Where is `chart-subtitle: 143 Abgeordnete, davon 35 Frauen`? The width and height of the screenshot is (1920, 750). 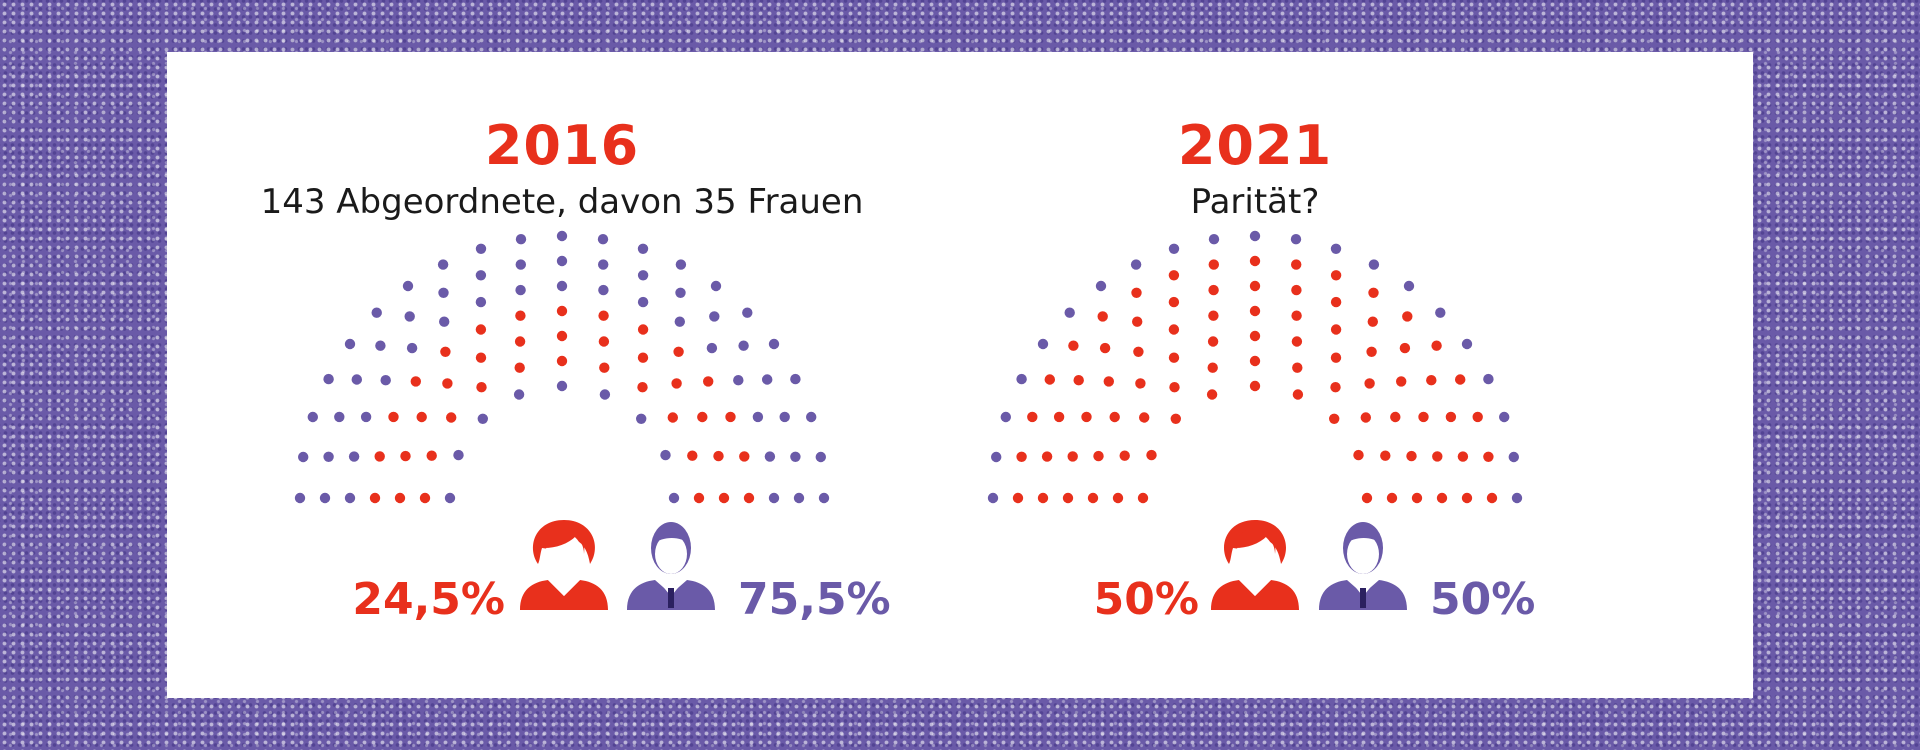
chart-subtitle: 143 Abgeordnete, davon 35 Frauen is located at coordinates (562, 202).